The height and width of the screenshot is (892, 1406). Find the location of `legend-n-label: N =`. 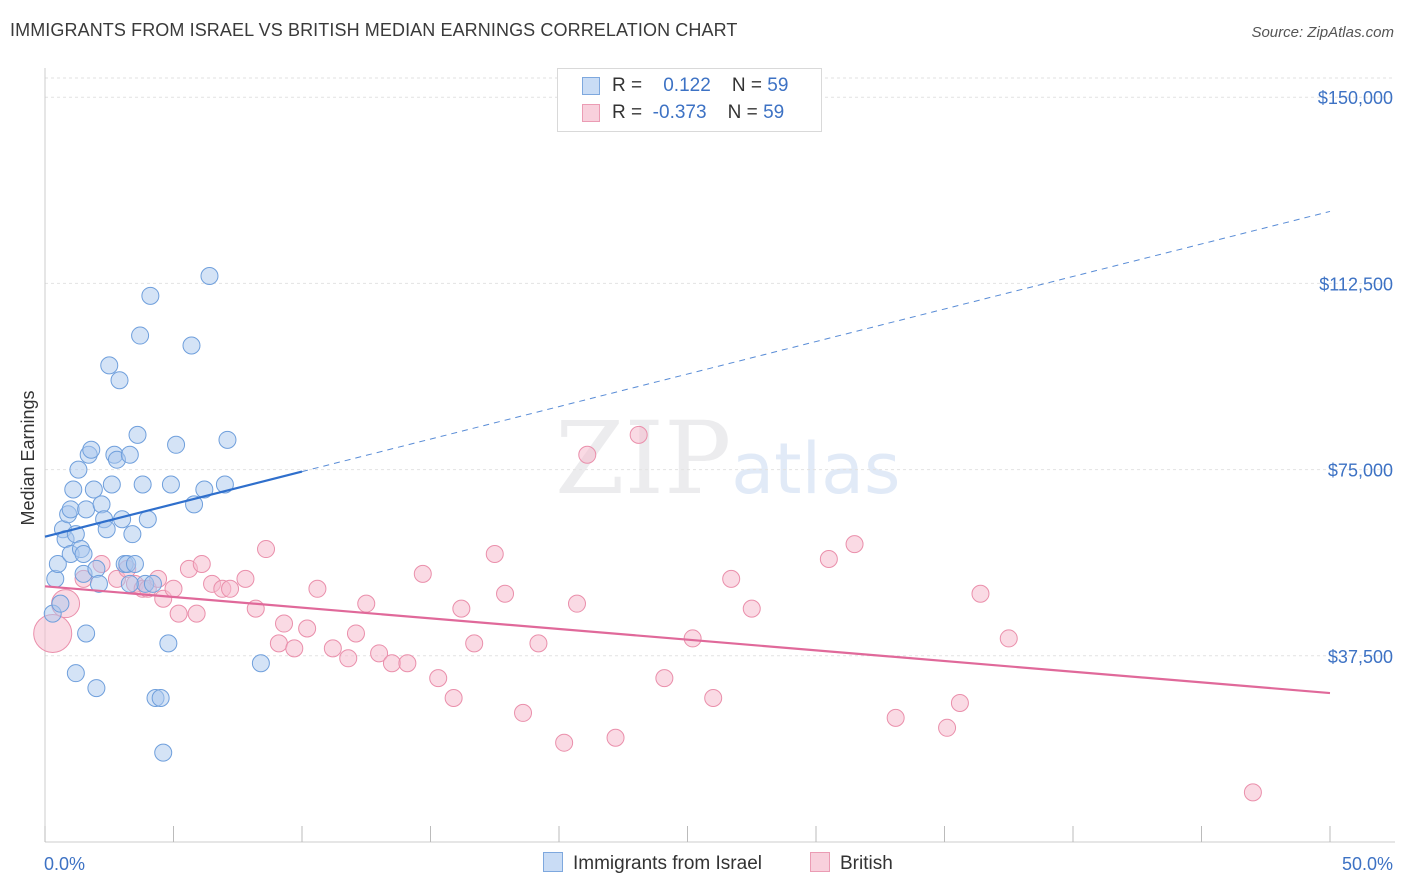

legend-n-label: N = is located at coordinates (747, 85).